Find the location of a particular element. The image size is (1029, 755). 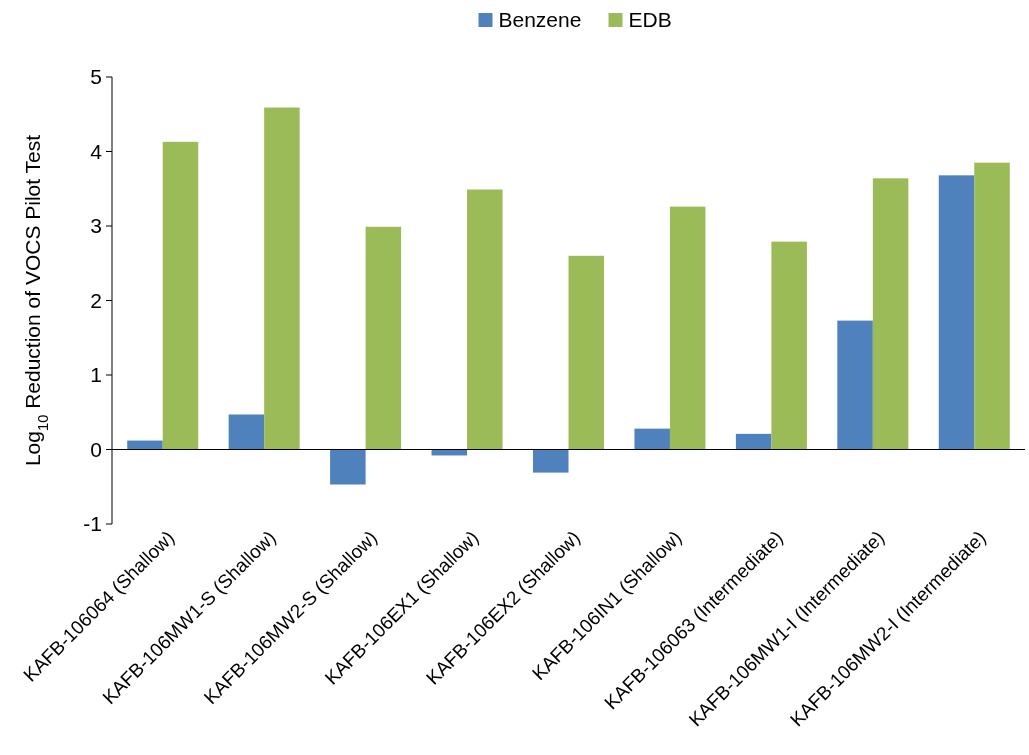

y-tick-label: 5 is located at coordinates (96, 77).